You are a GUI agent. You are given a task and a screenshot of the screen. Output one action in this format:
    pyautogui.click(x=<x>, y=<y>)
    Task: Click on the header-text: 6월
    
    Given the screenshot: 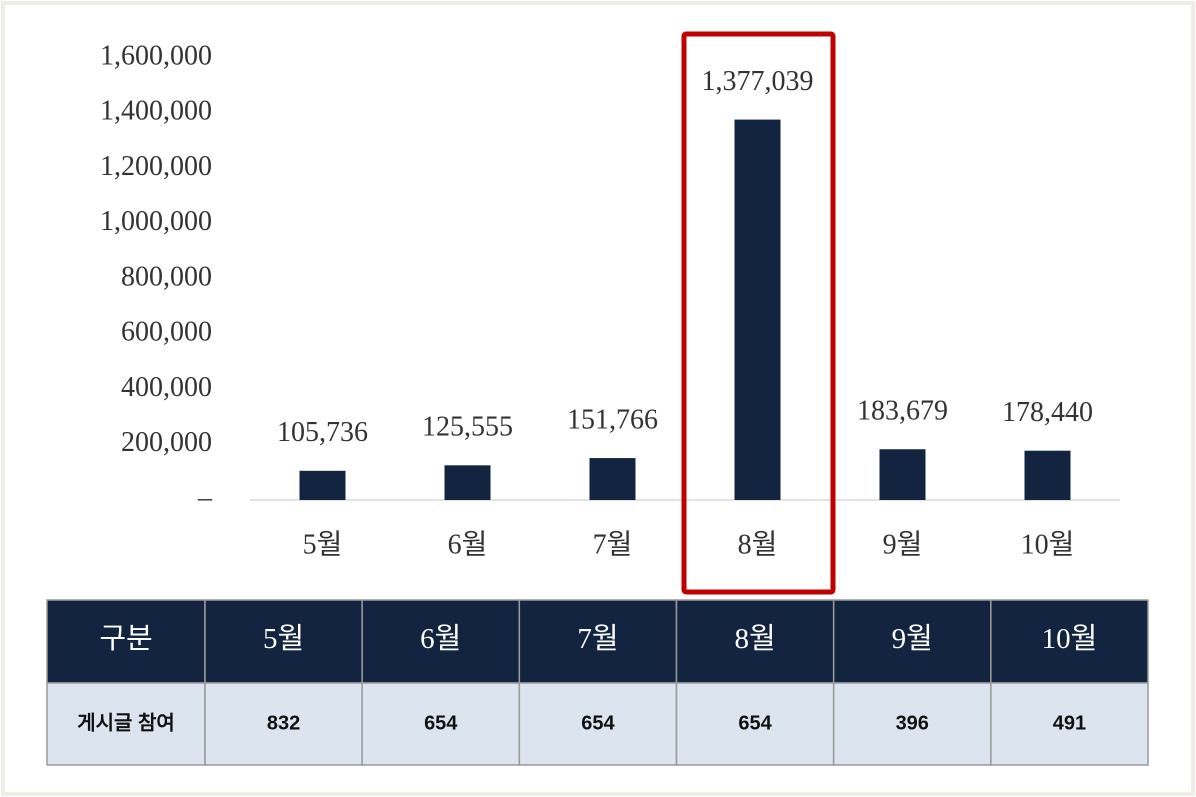 What is the action you would take?
    pyautogui.click(x=440, y=638)
    